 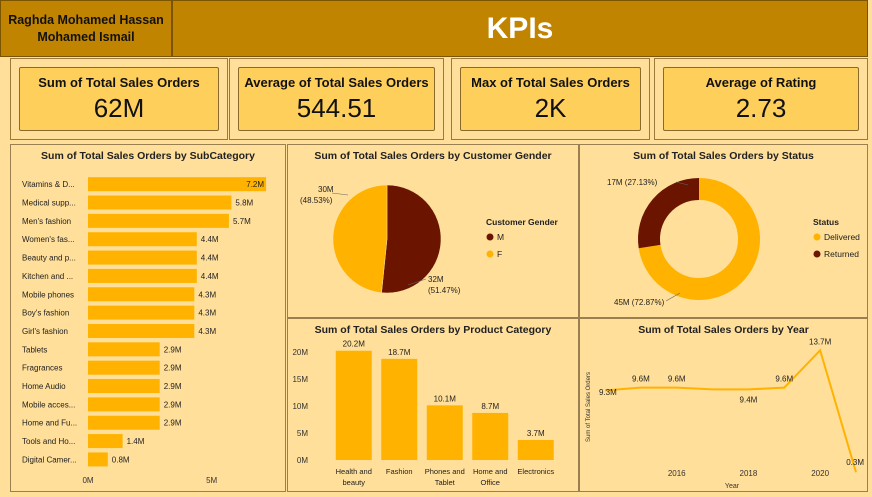 I want to click on category-label: Tablets, so click(x=34, y=349).